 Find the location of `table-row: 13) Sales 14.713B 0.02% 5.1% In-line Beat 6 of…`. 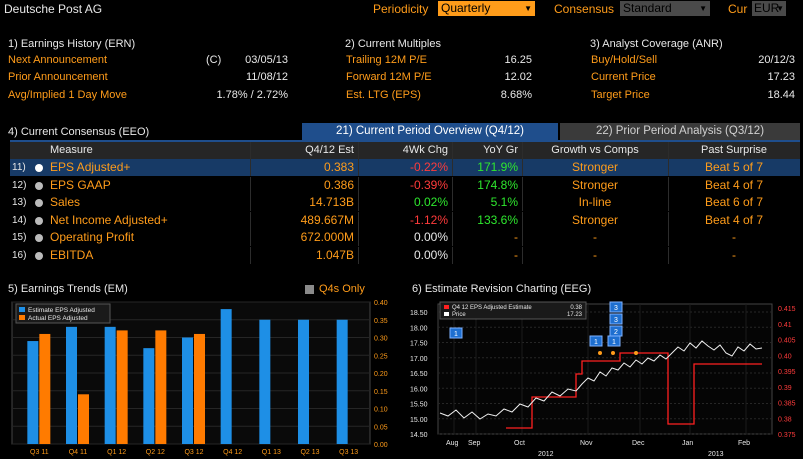

table-row: 13) Sales 14.713B 0.02% 5.1% In-line Beat 6 of… is located at coordinates (405, 202).